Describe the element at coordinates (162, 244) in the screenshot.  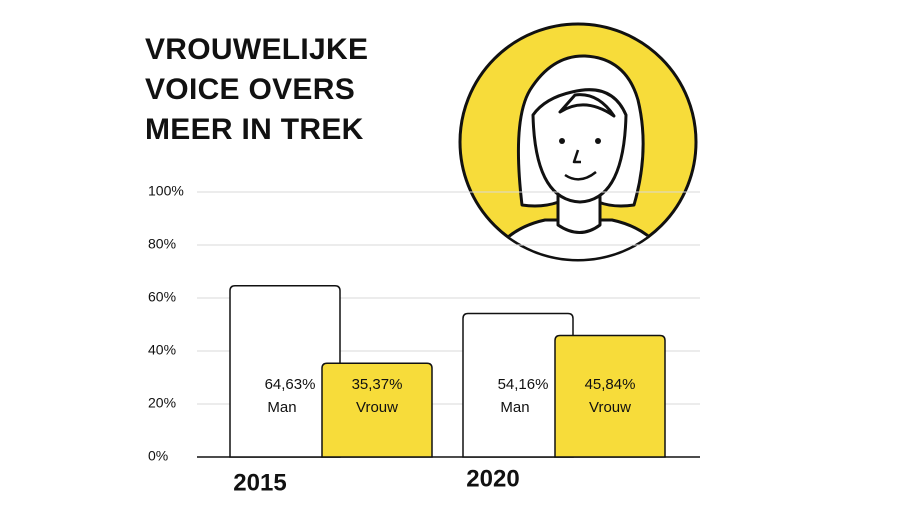
I see `y-tick-label: 80%` at that location.